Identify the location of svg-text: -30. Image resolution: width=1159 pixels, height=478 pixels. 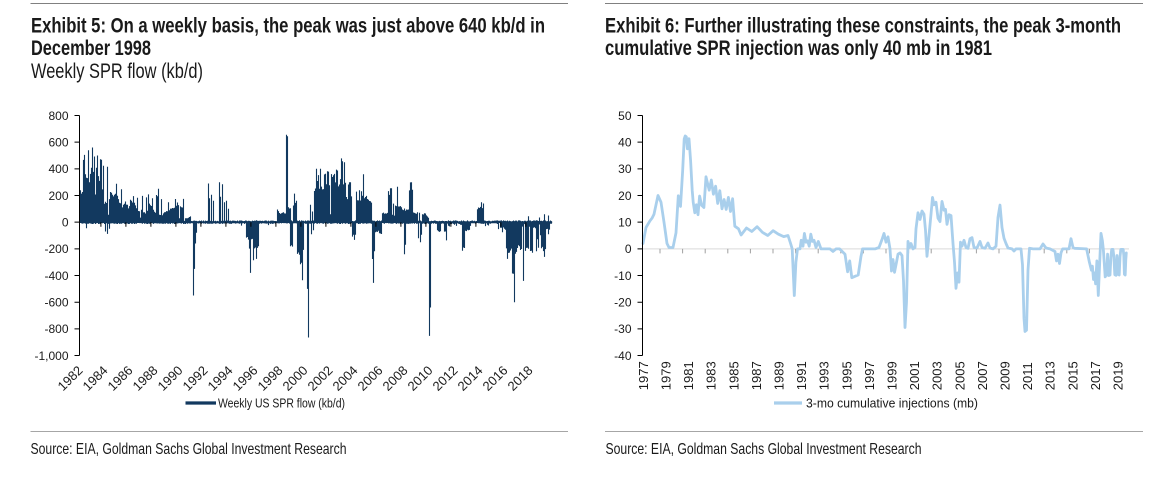
(623, 329).